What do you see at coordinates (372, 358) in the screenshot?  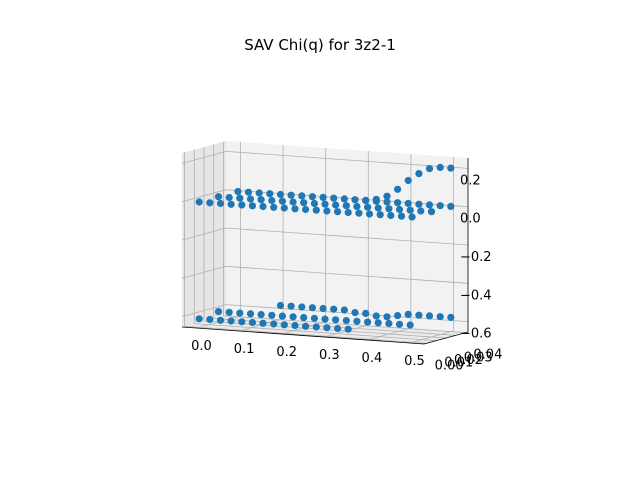 I see `x-tick-label: 0.4` at bounding box center [372, 358].